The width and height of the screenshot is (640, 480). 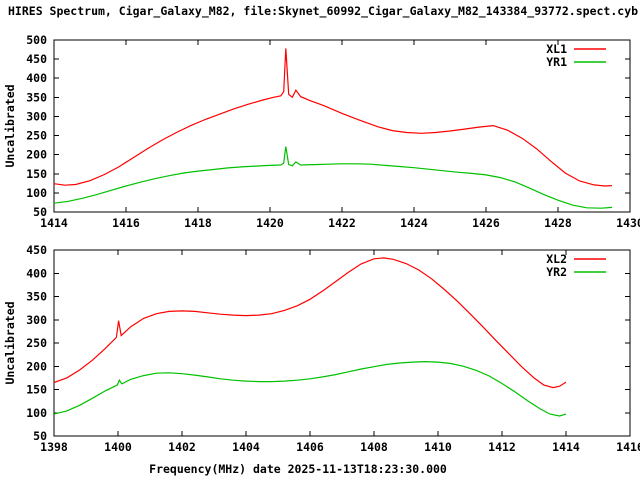 What do you see at coordinates (374, 447) in the screenshot?
I see `x-tick-label: 1408` at bounding box center [374, 447].